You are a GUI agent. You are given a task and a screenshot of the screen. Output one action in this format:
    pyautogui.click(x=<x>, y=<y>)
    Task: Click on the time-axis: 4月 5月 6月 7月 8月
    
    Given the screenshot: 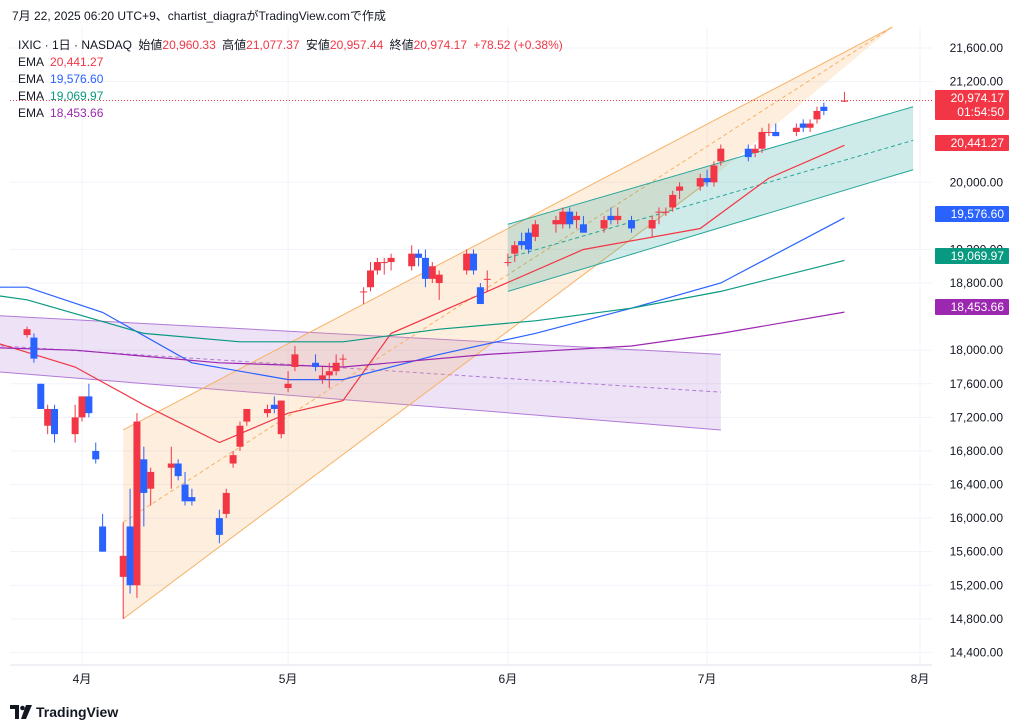 What is the action you would take?
    pyautogui.click(x=471, y=675)
    